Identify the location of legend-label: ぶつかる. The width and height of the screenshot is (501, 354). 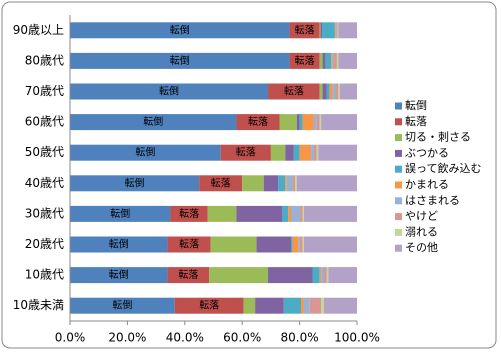
(427, 152).